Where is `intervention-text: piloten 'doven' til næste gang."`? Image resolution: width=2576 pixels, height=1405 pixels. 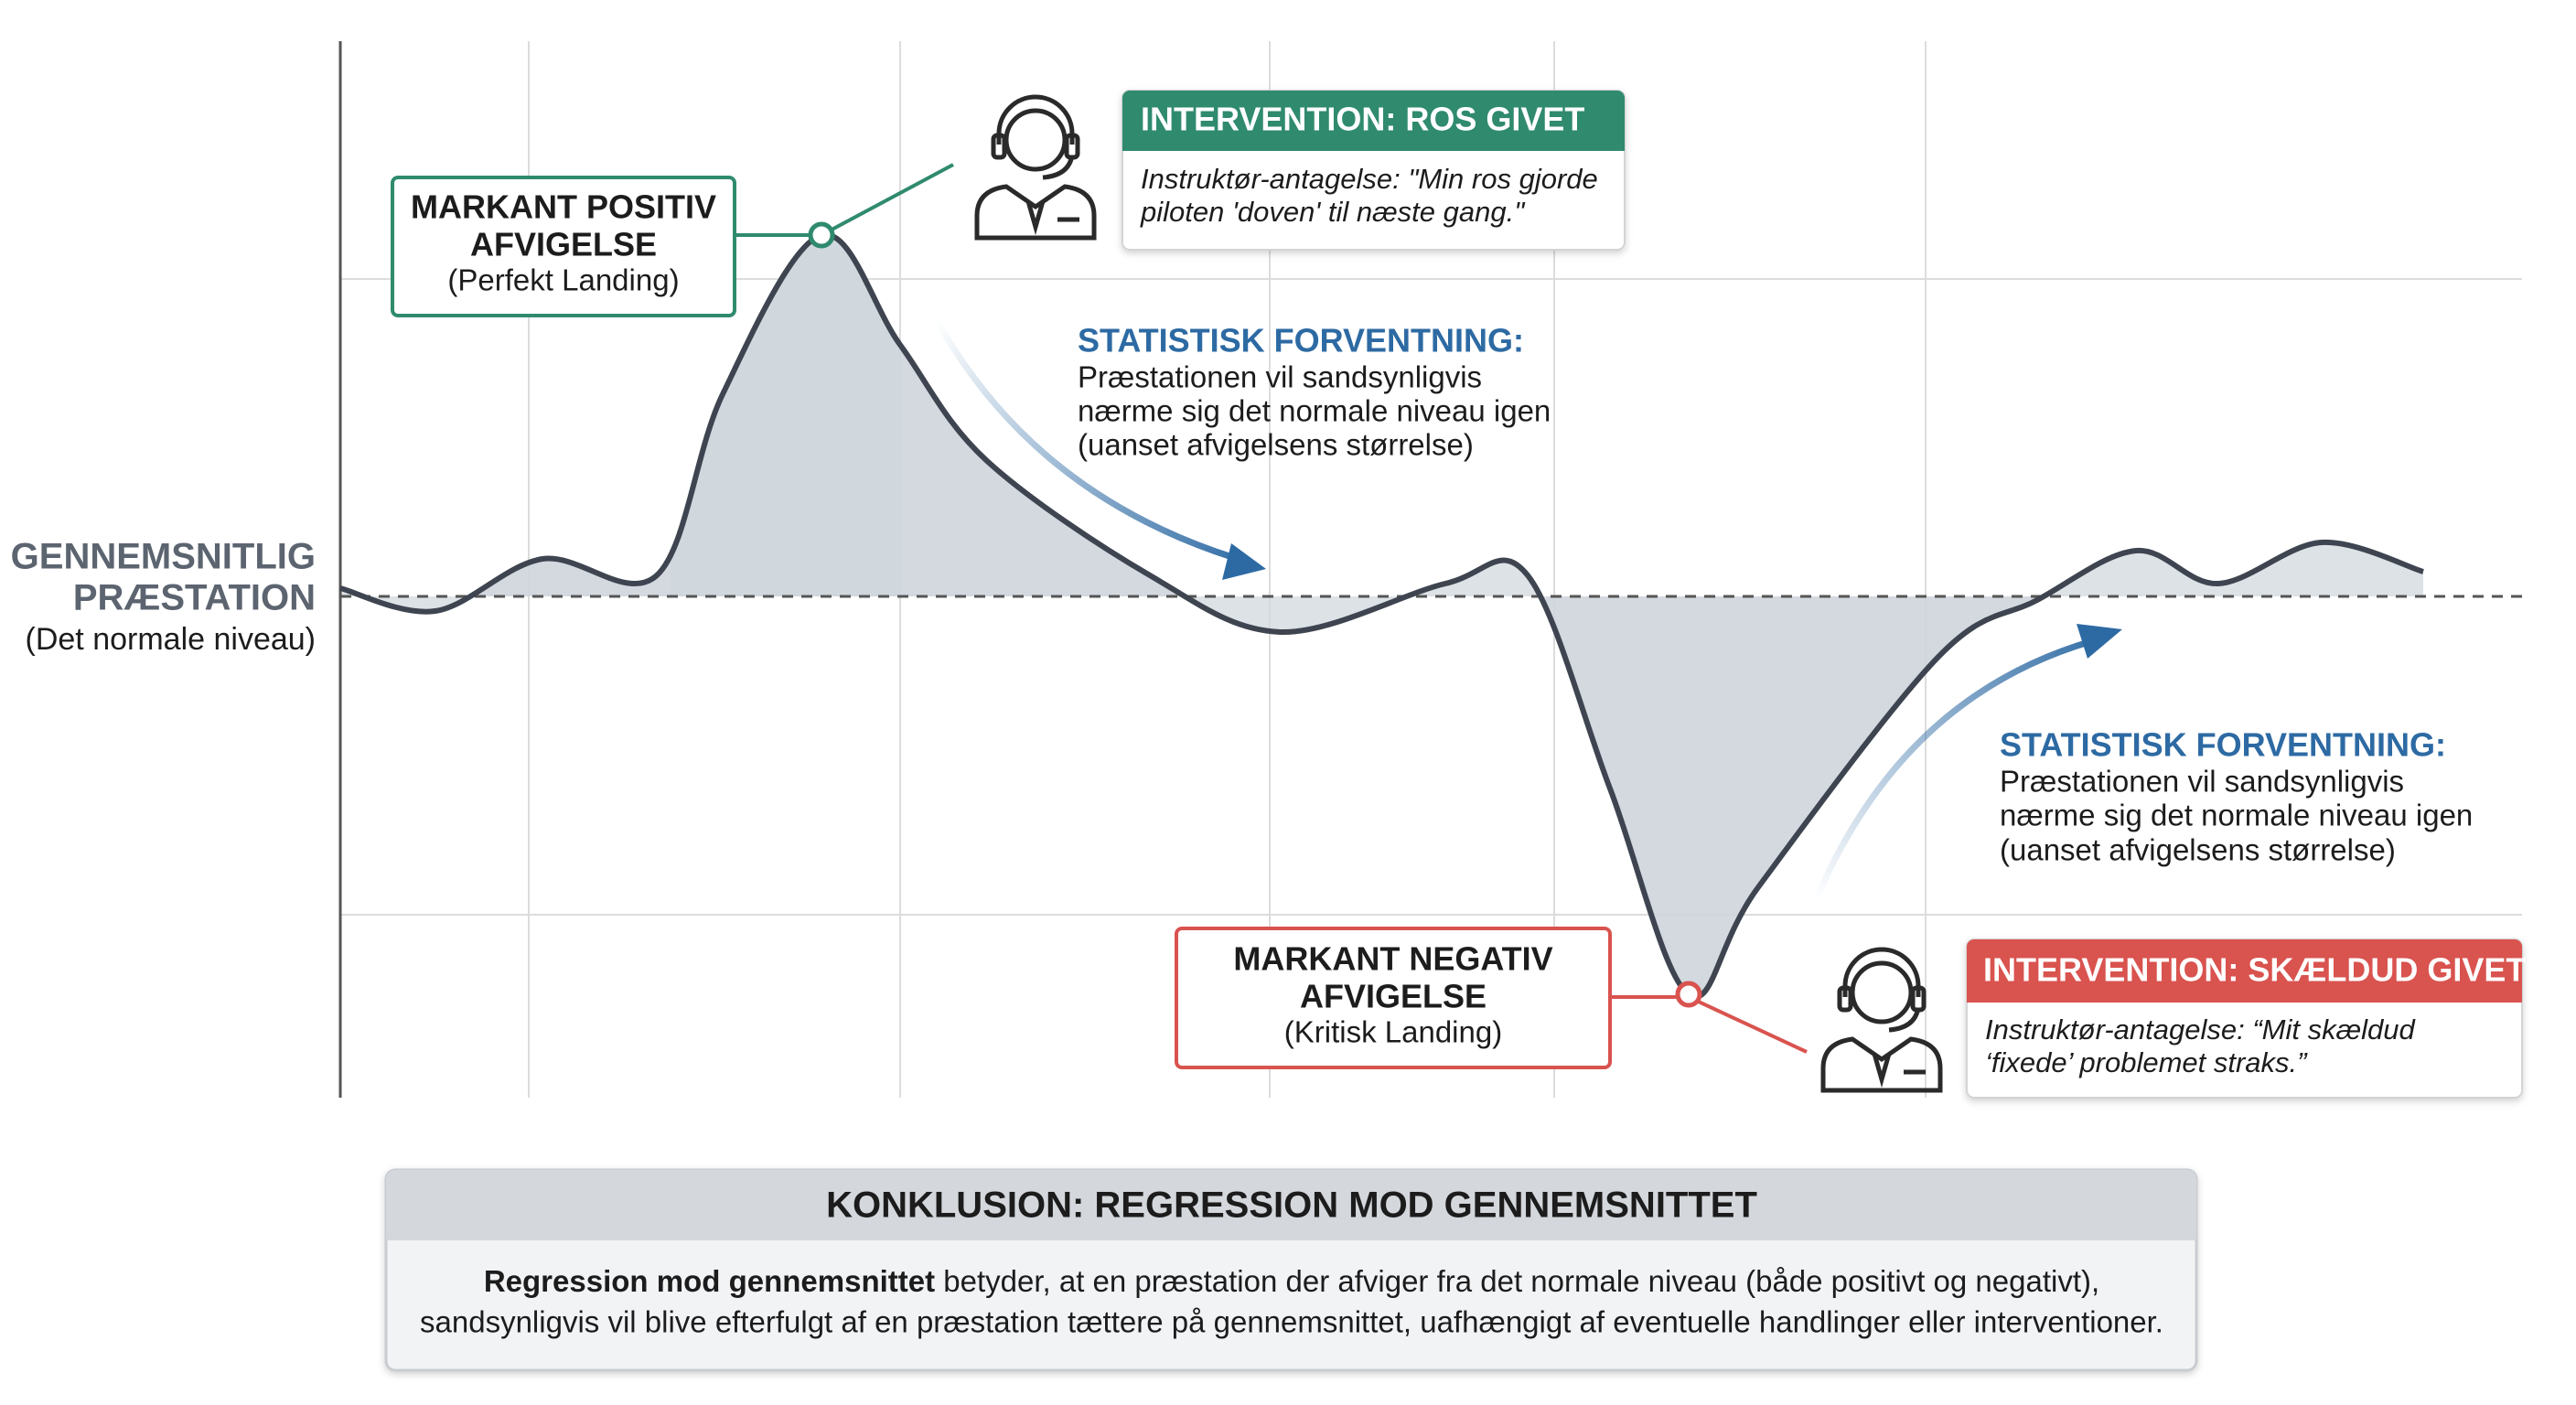 intervention-text: piloten 'doven' til næste gang." is located at coordinates (1333, 212).